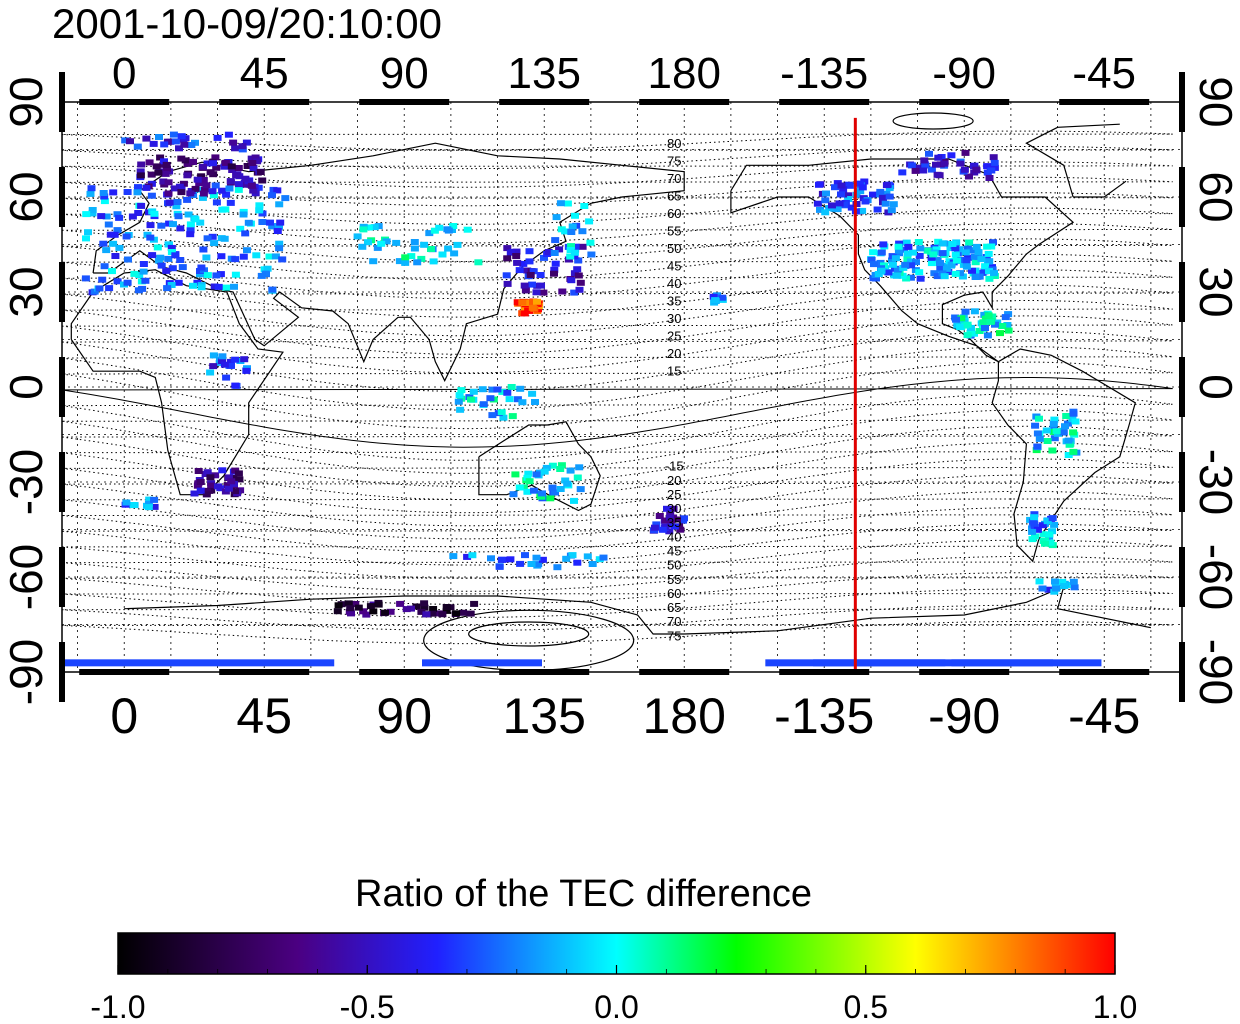 The width and height of the screenshot is (1240, 1024). Describe the element at coordinates (674, 494) in the screenshot. I see `contour-label: 25` at that location.